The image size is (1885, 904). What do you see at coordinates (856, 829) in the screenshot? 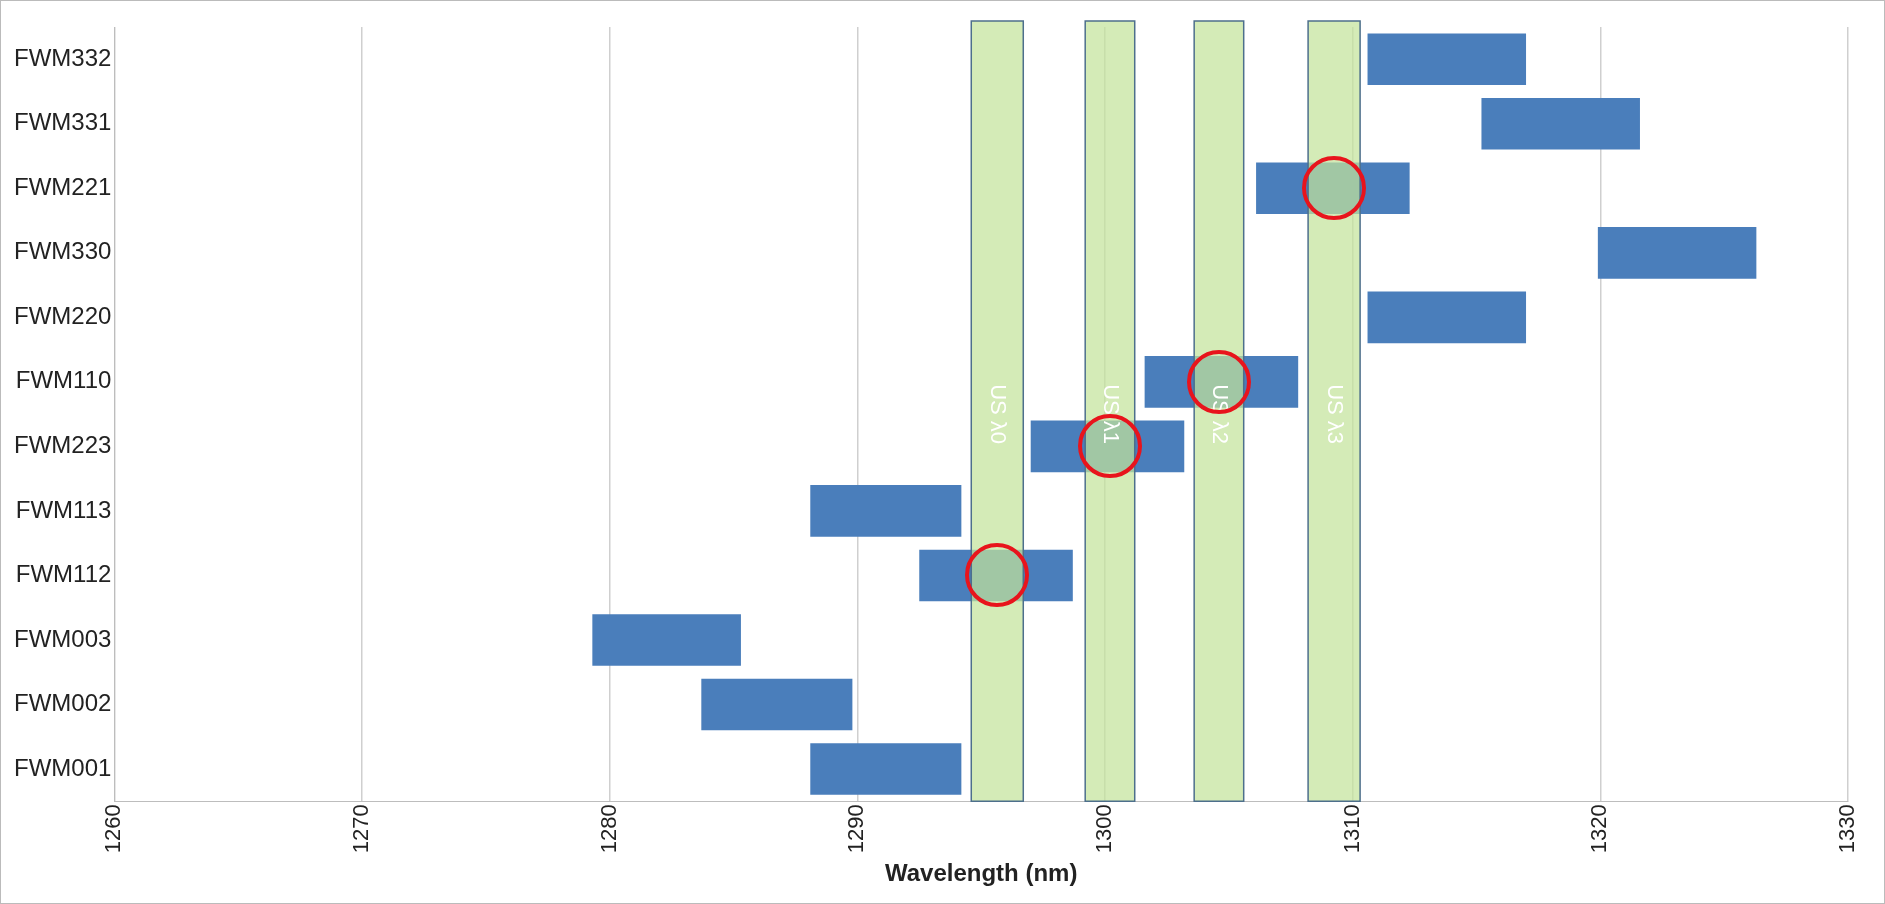
I see `x-tick-label: 1290` at bounding box center [856, 829].